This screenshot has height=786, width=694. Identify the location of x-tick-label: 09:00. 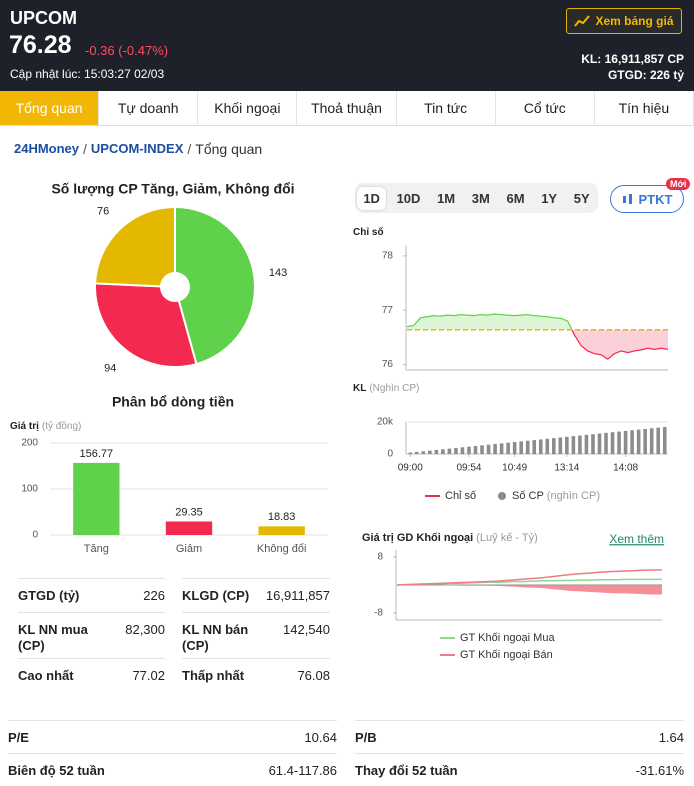
(410, 468).